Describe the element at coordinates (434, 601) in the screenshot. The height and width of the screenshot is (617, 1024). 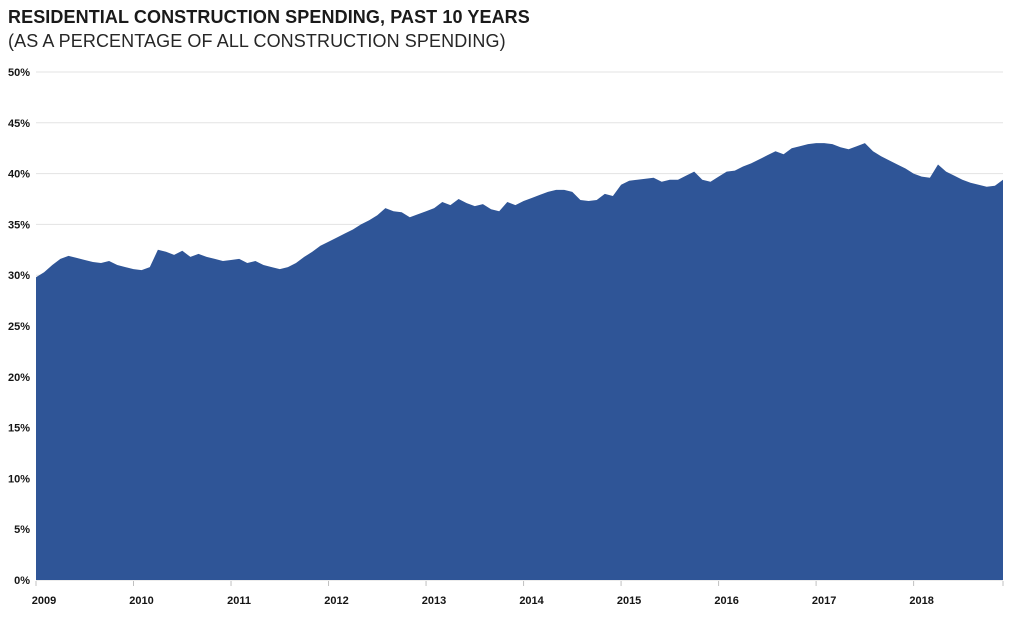
I see `x-axis-tick-label: 2013` at that location.